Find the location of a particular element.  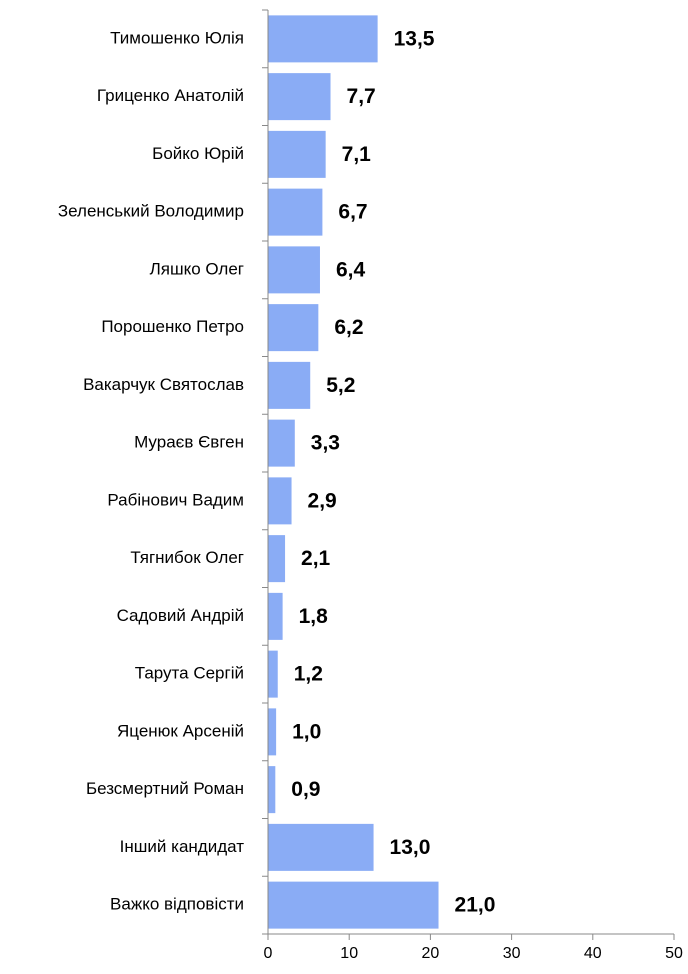

value-label: 2,1 is located at coordinates (316, 558).